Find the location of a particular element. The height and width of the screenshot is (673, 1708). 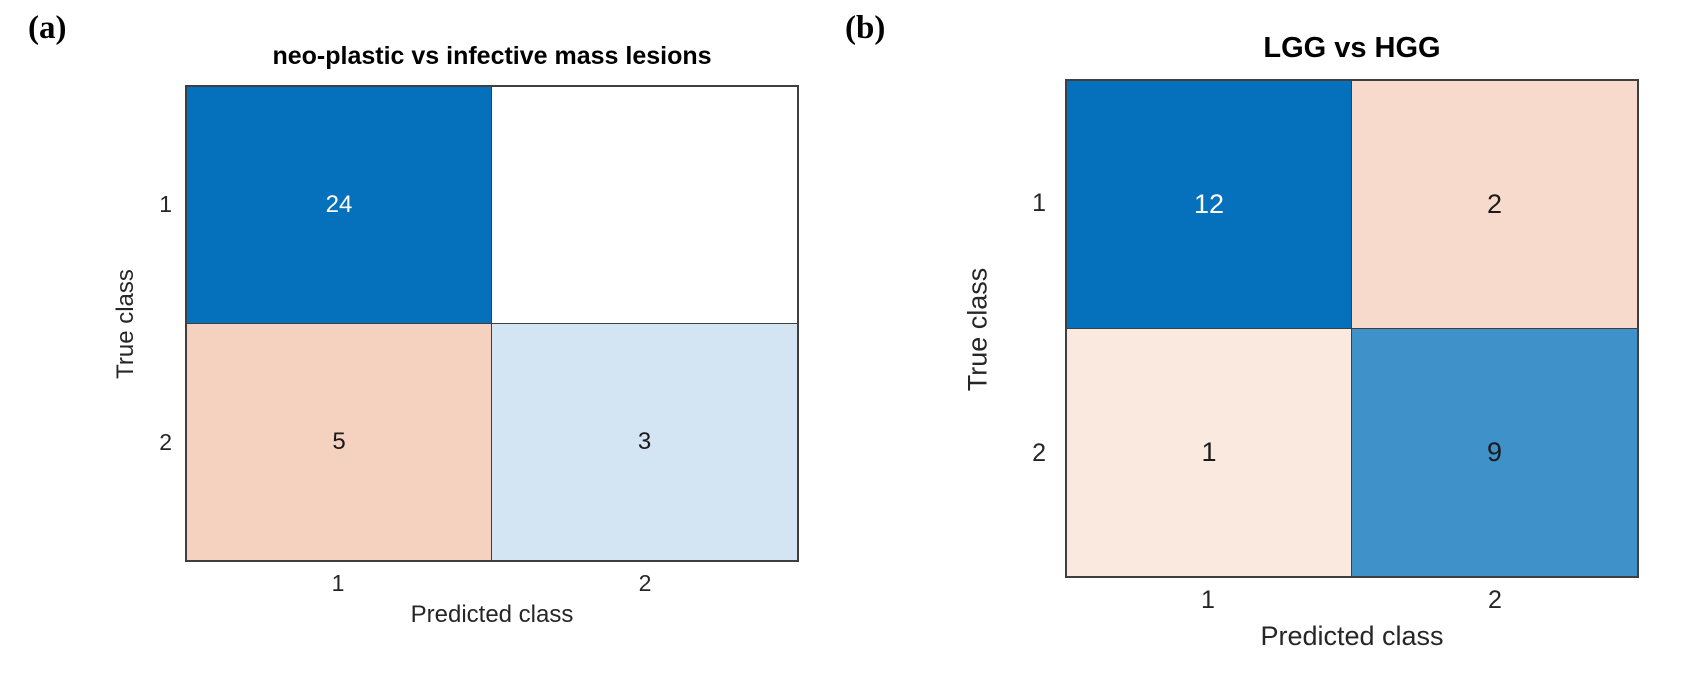

panel-b-x-axis-label: Predicted class is located at coordinates (1352, 636).